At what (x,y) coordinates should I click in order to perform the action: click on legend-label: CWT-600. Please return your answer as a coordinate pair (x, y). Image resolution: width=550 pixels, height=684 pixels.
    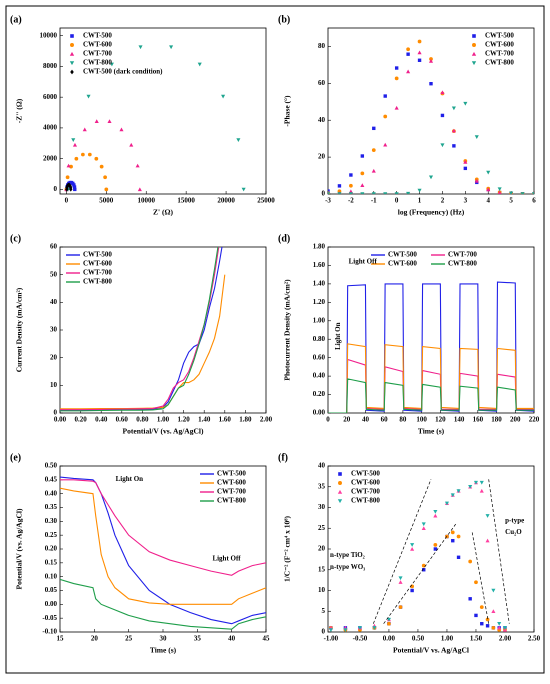
    Looking at the image, I should click on (231, 483).